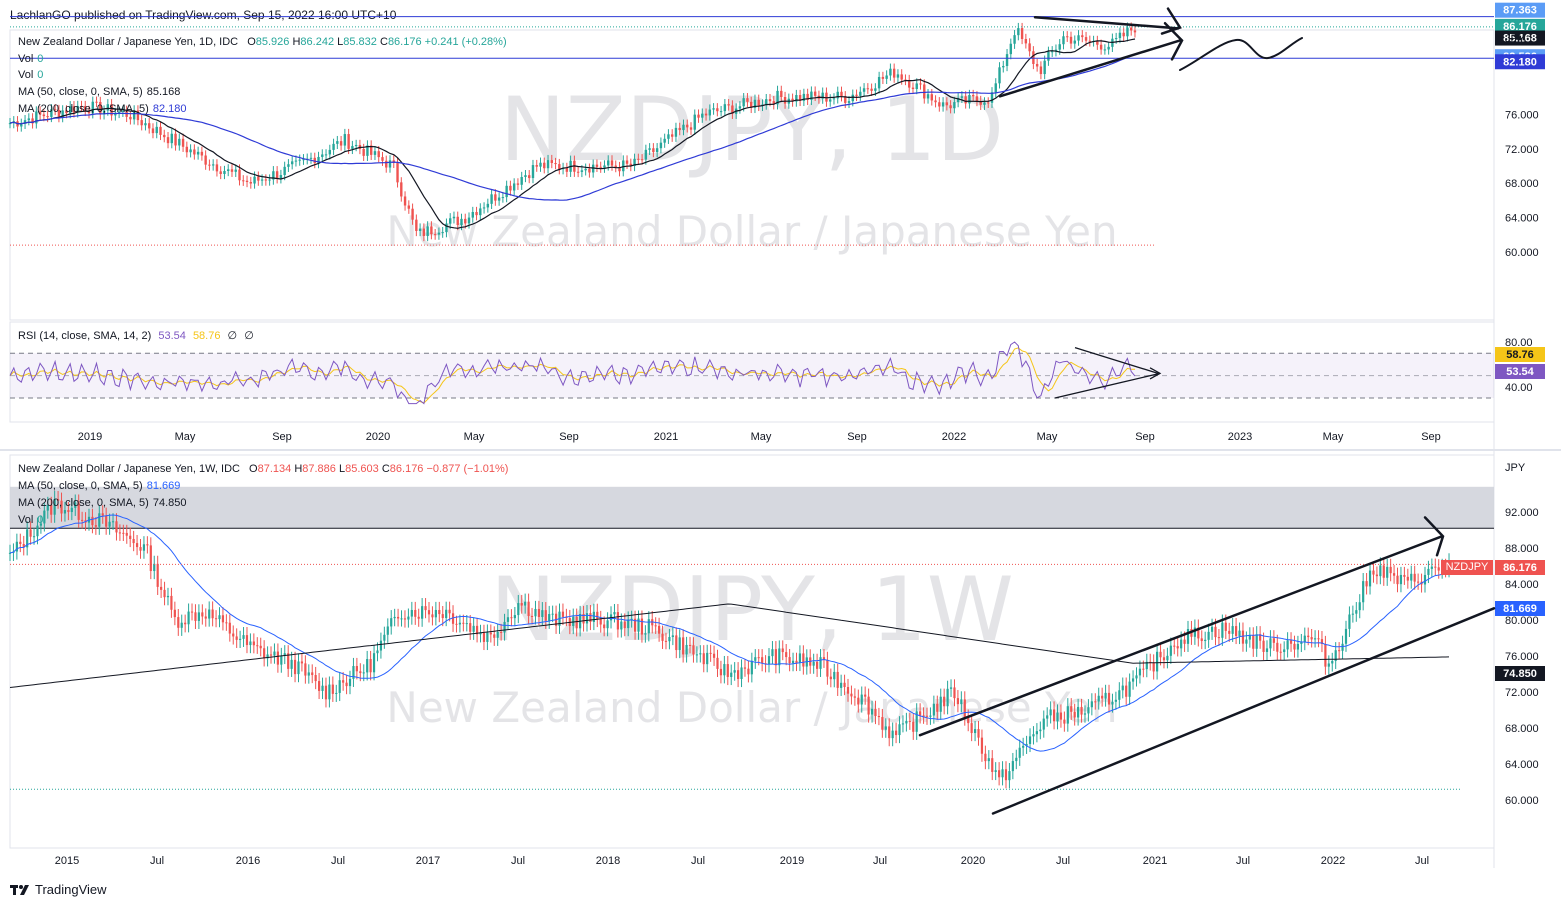  I want to click on daily-ma50-legend: MA (50, close, 0, SMA, 5) 85.168, so click(99, 92).